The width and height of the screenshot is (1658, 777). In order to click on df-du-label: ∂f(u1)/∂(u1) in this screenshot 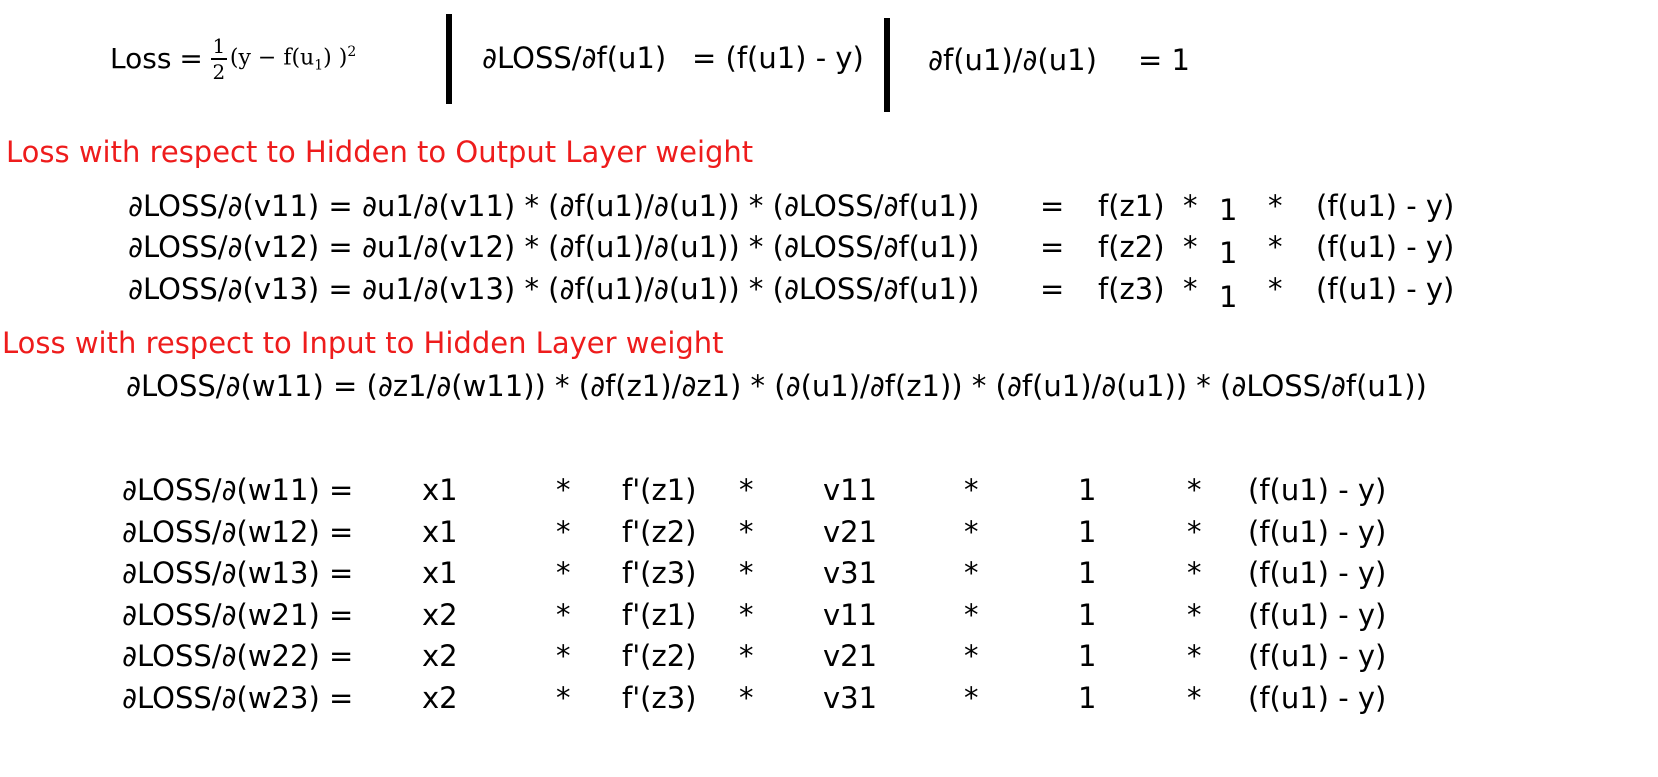, I will do `click(1012, 60)`.